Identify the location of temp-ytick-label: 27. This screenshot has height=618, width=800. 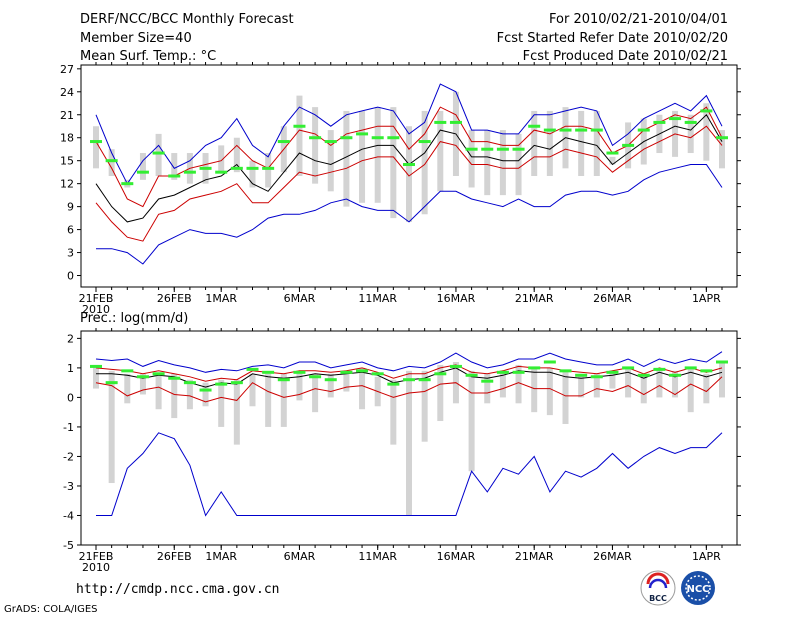
(67, 69).